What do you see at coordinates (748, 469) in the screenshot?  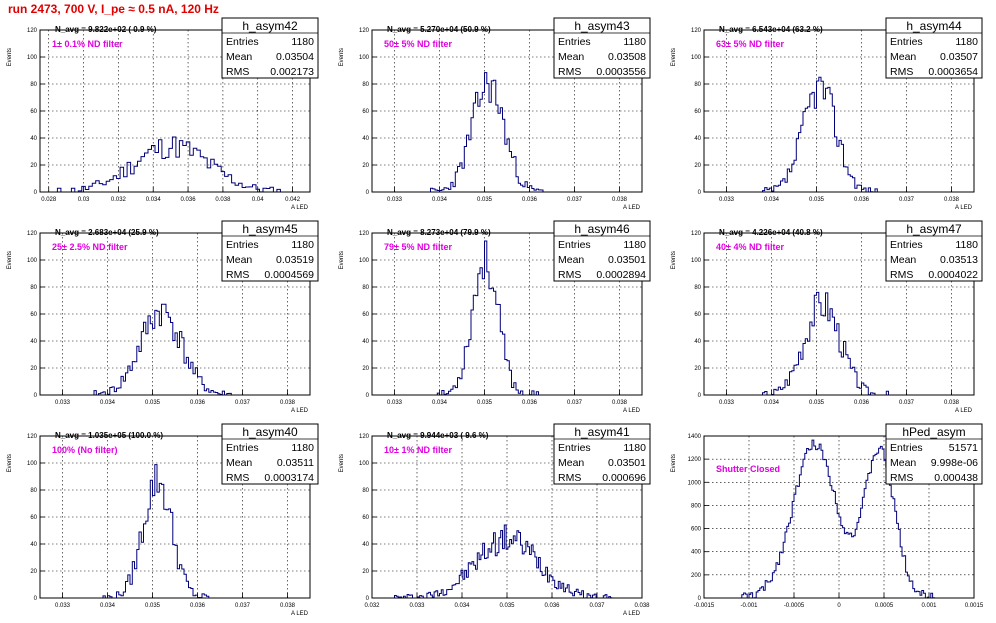 I see `filter-label: Shutter Closed` at bounding box center [748, 469].